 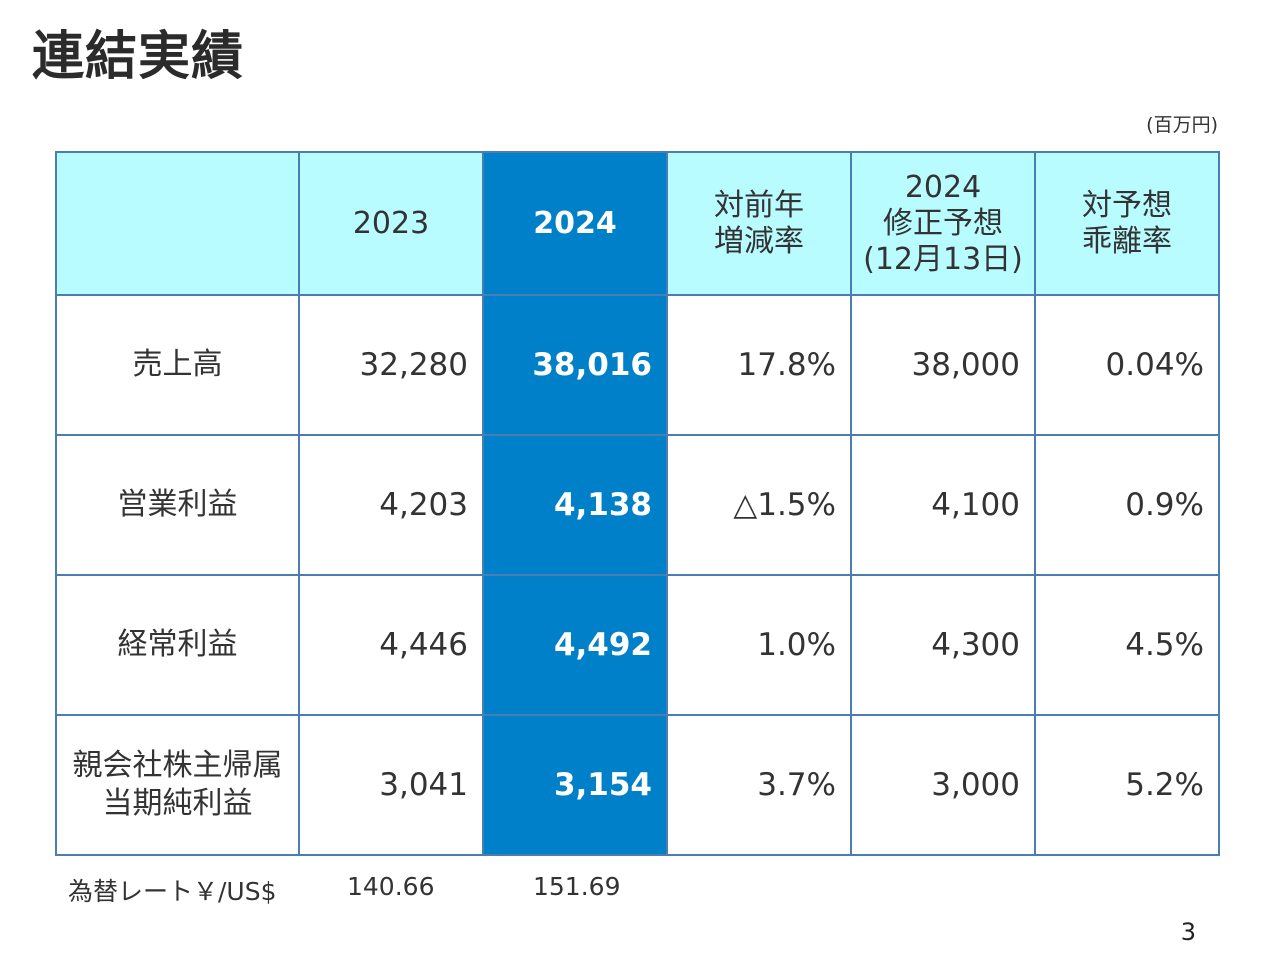 I want to click on cell-value: 32,280, so click(x=391, y=365).